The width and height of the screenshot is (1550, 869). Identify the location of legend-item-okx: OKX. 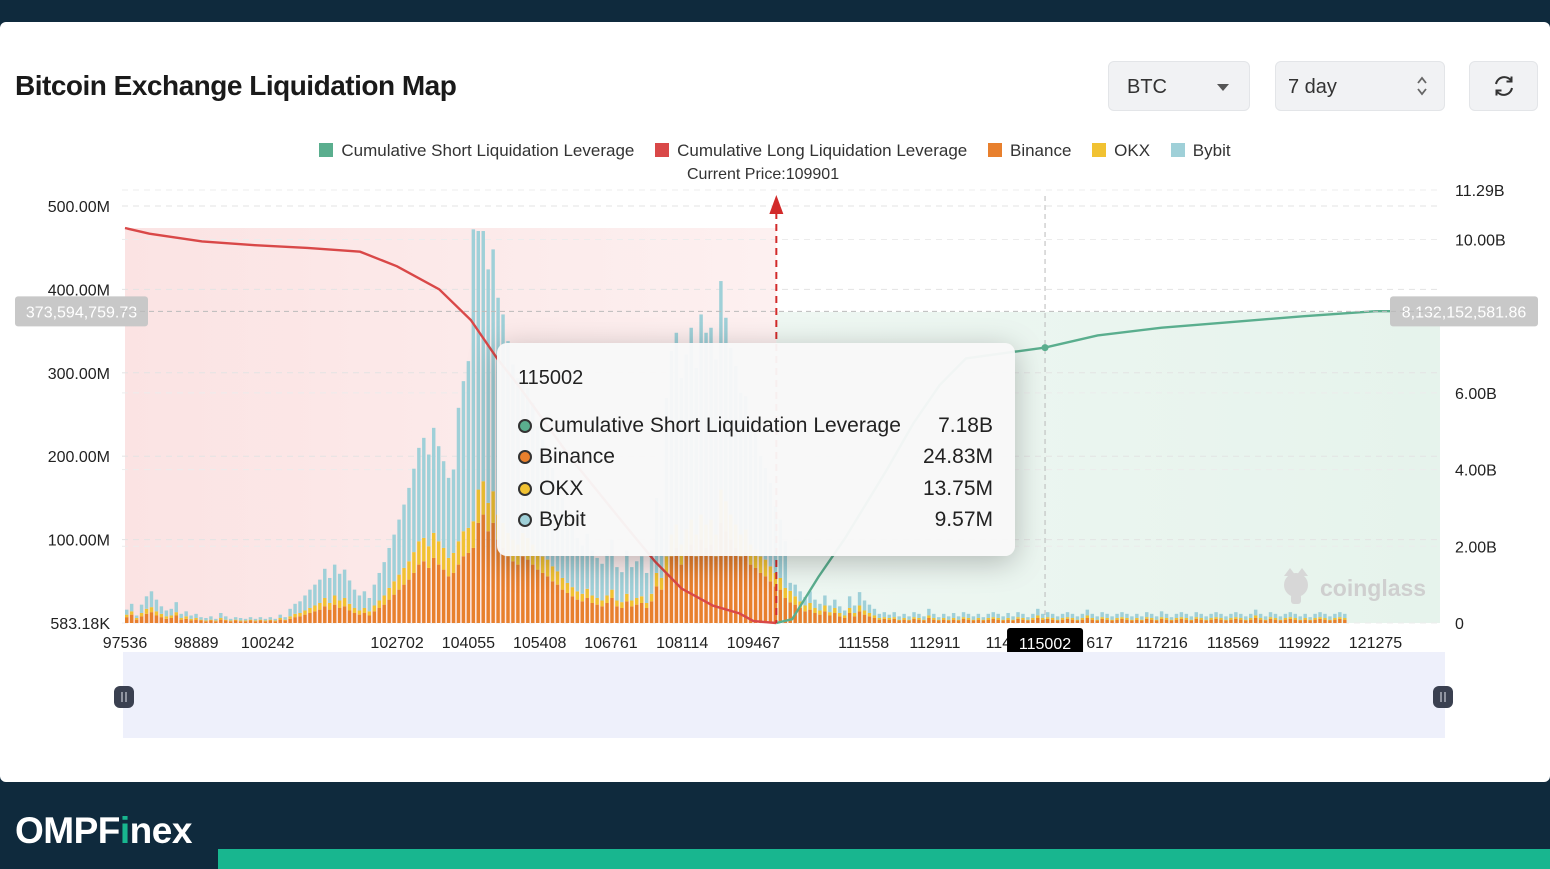
(1121, 151).